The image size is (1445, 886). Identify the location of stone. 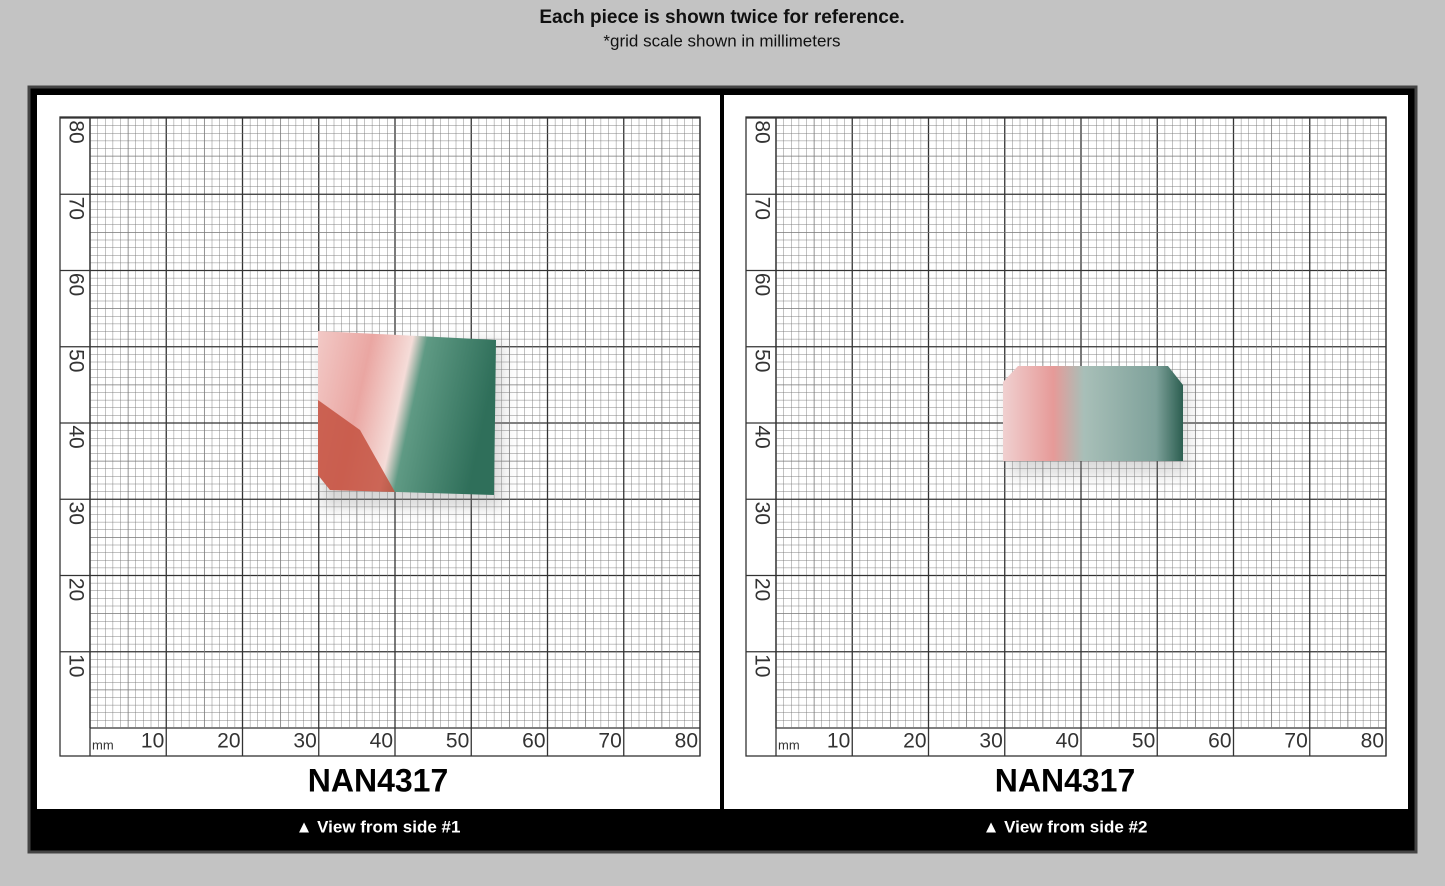
(1093, 413).